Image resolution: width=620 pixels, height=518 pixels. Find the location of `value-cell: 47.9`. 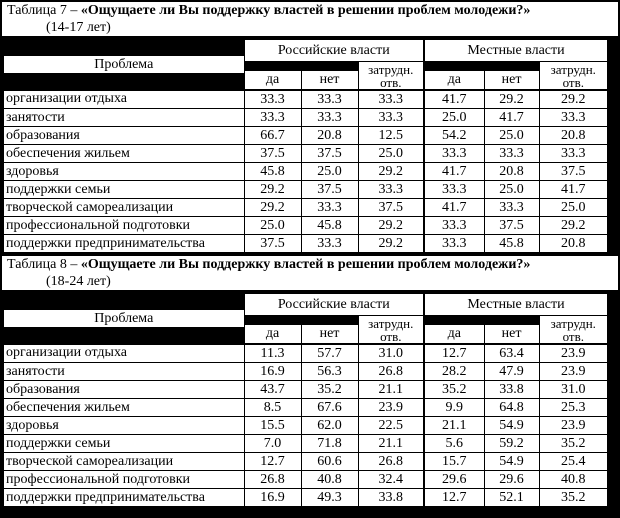

value-cell: 47.9 is located at coordinates (511, 371).